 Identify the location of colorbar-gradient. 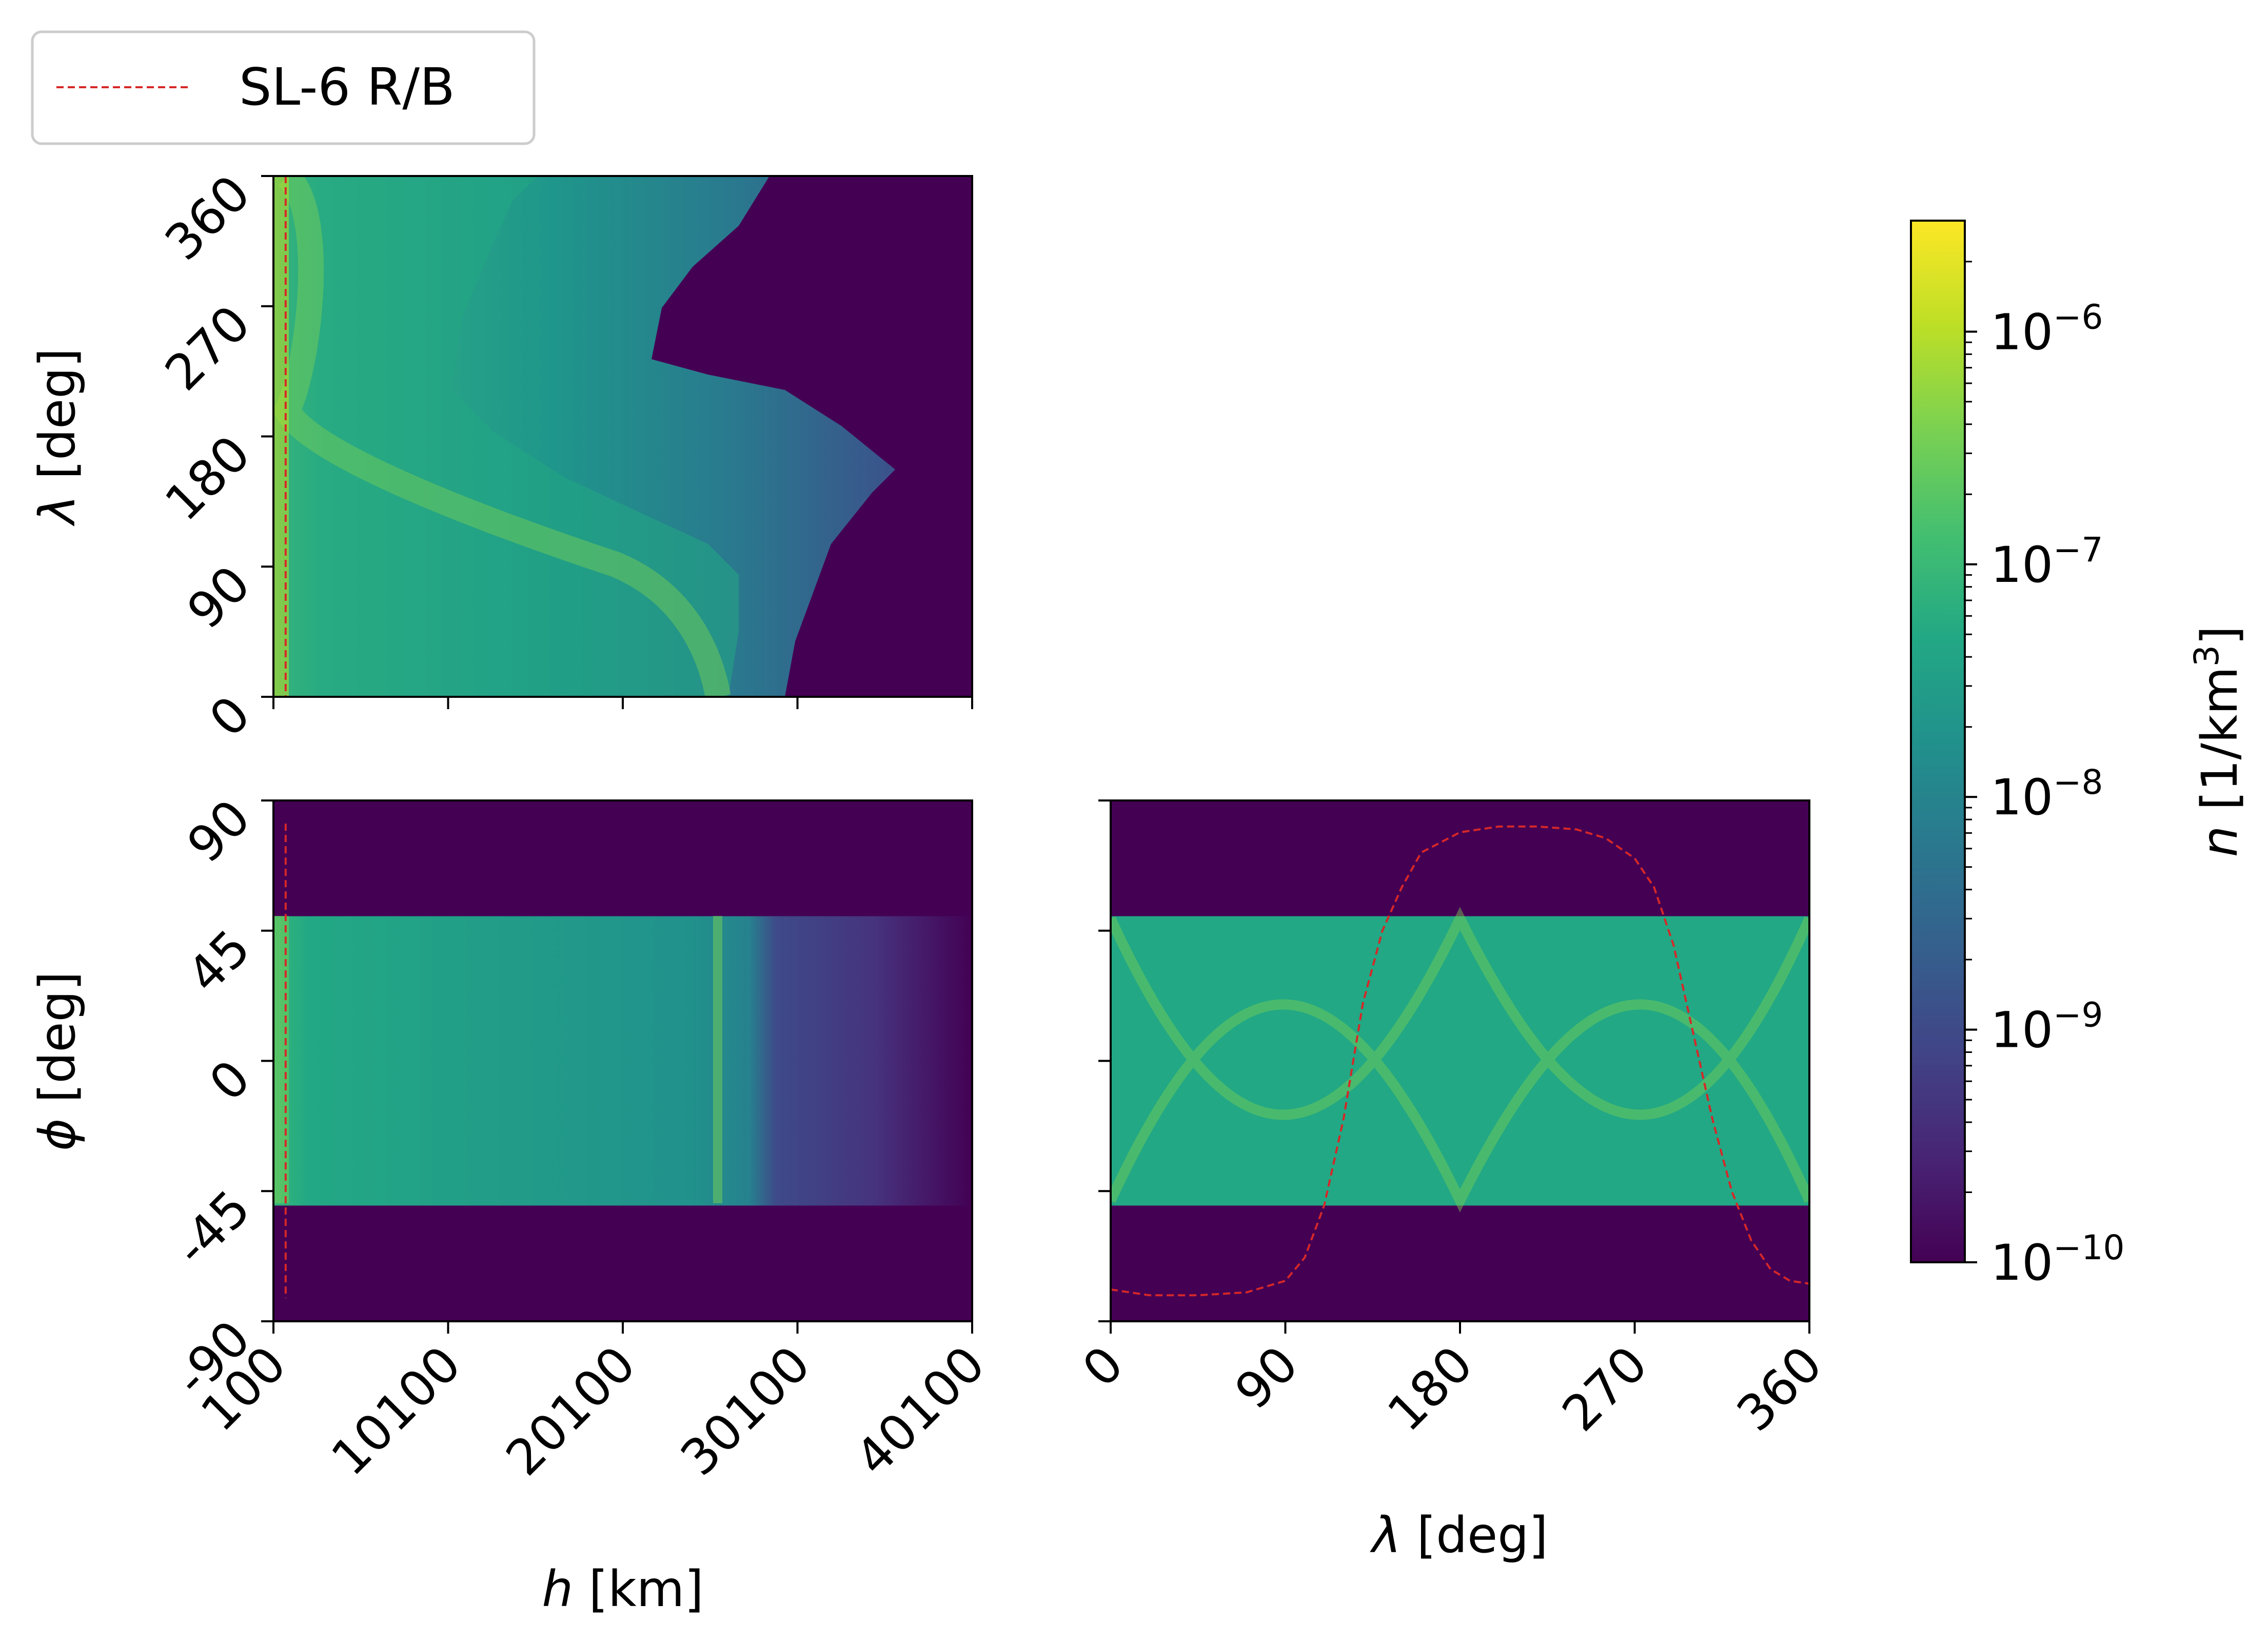
(1938, 742).